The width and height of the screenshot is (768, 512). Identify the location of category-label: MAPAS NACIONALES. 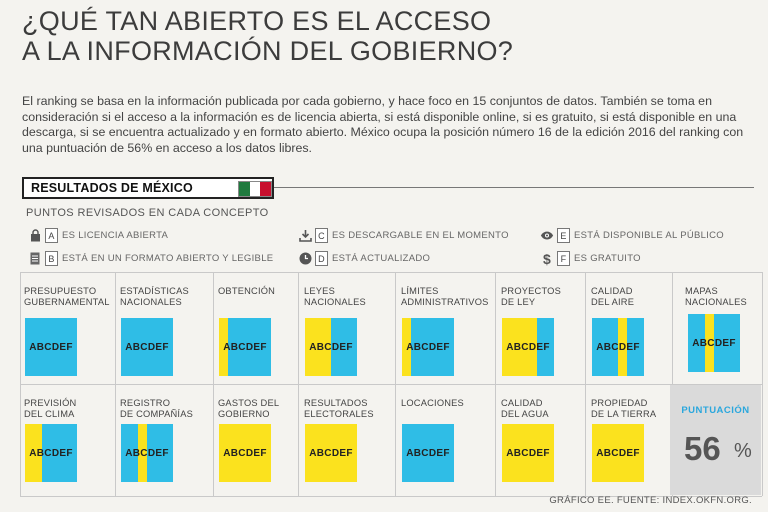
(716, 296).